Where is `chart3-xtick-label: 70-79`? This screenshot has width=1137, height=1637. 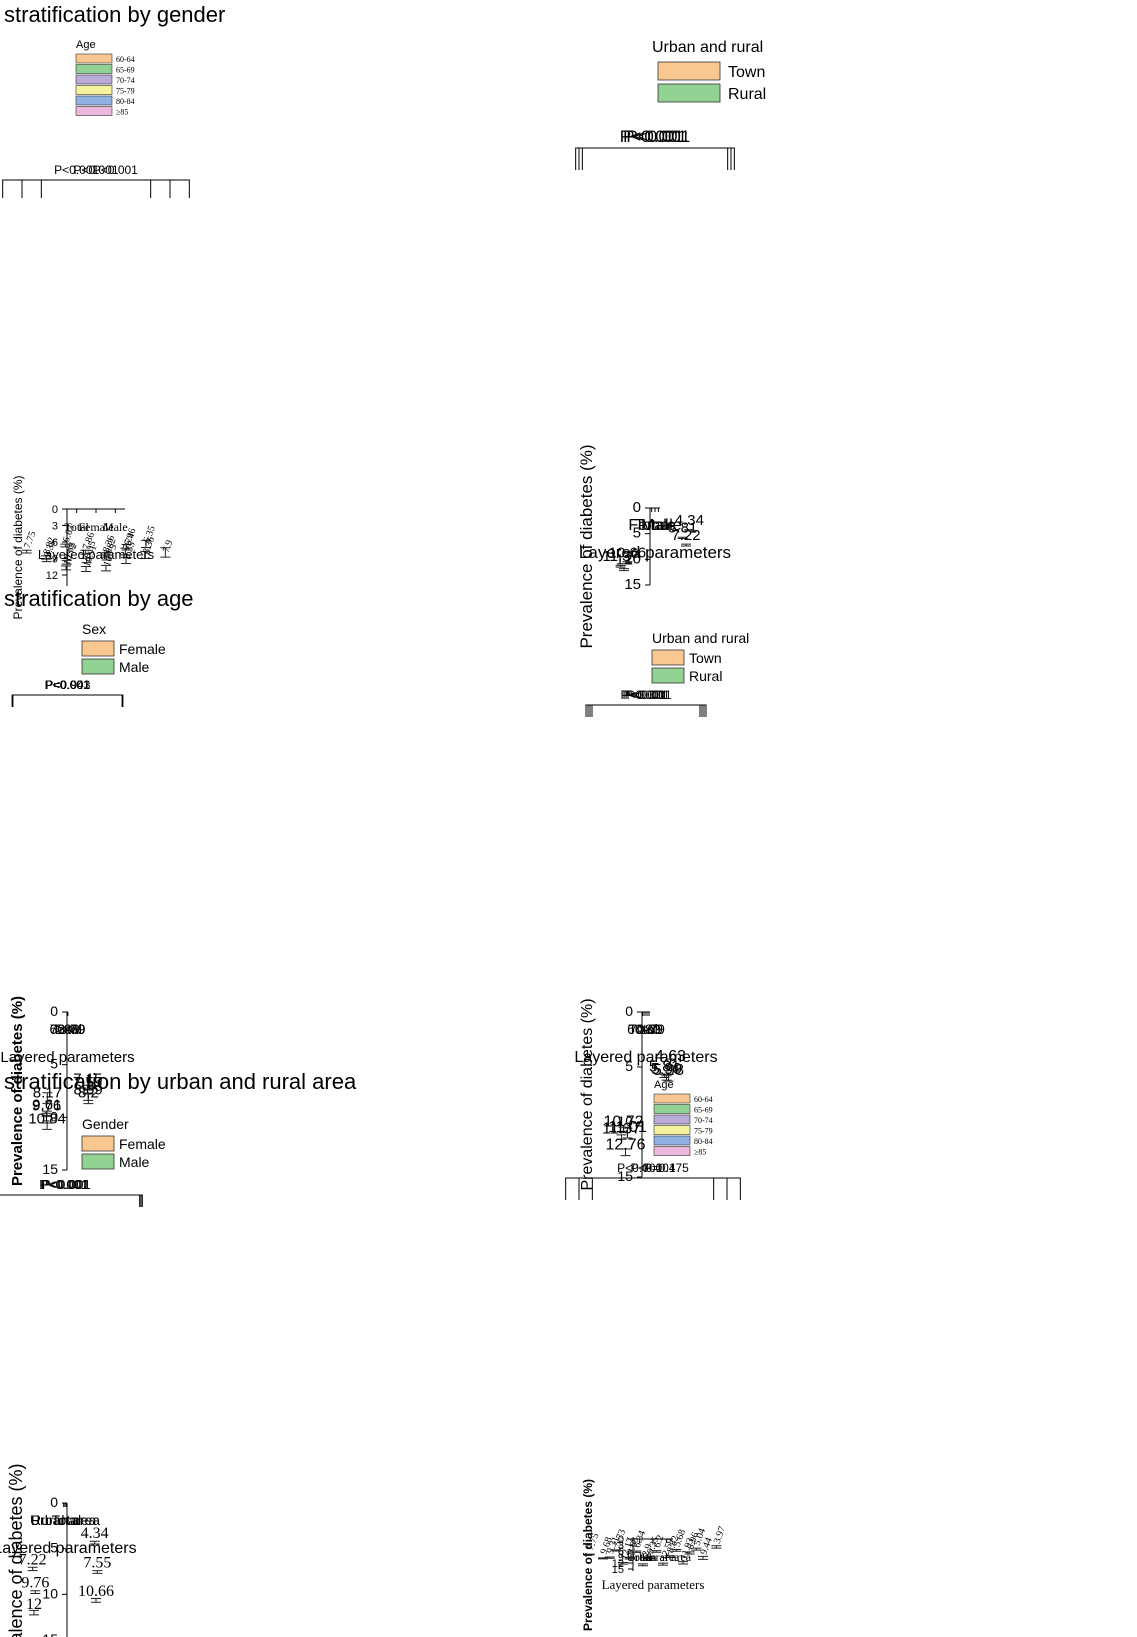
chart3-xtick-label: 70-79 is located at coordinates (68, 1029).